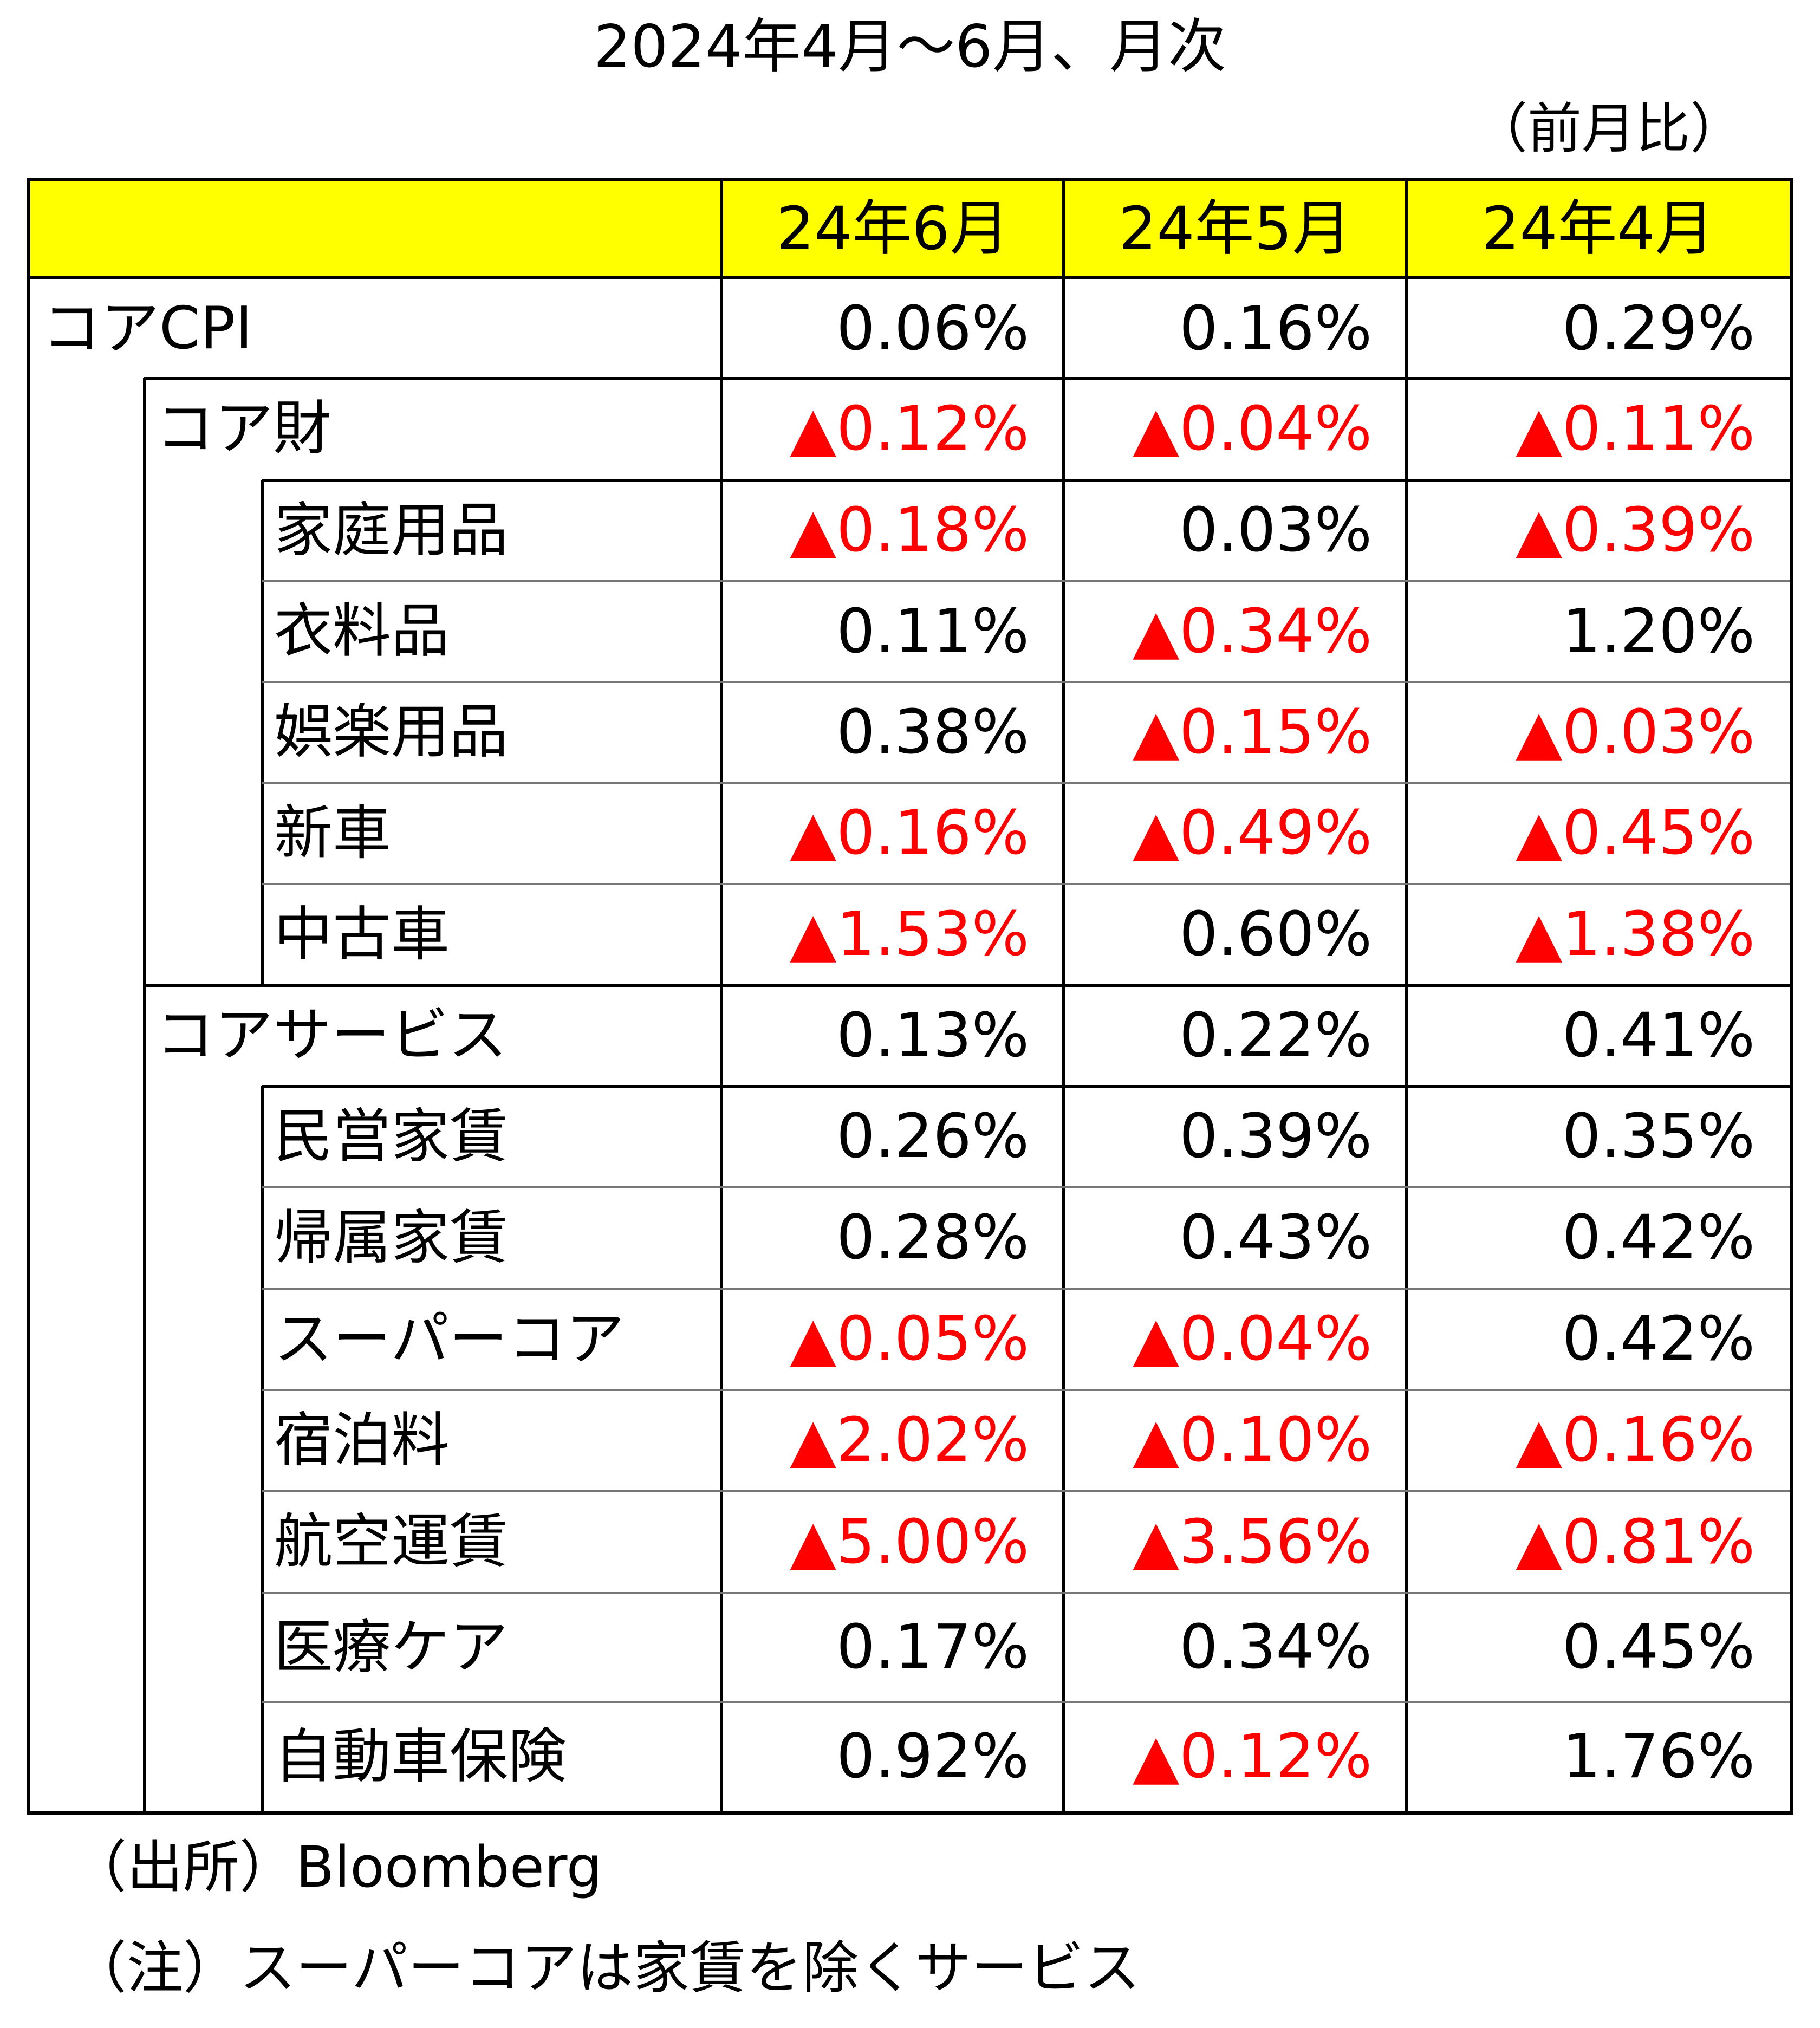 The image size is (1820, 2028). Describe the element at coordinates (244, 429) in the screenshot. I see `row-label: コア財` at that location.